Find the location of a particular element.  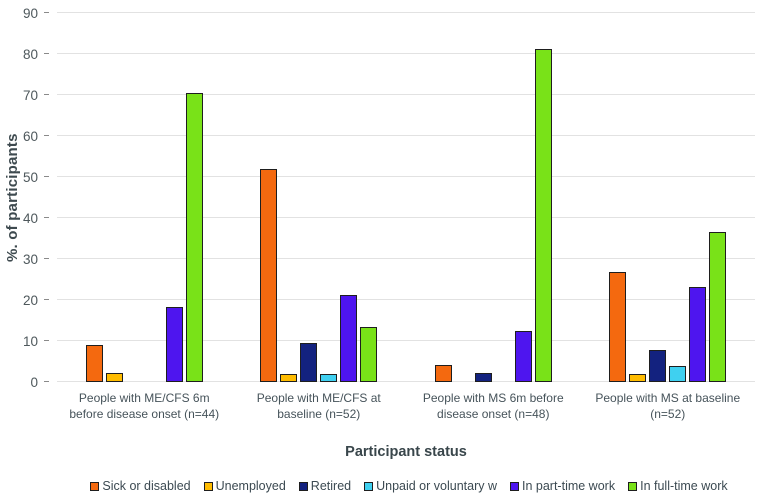

y-tick-label-0: 0 is located at coordinates (34, 382).